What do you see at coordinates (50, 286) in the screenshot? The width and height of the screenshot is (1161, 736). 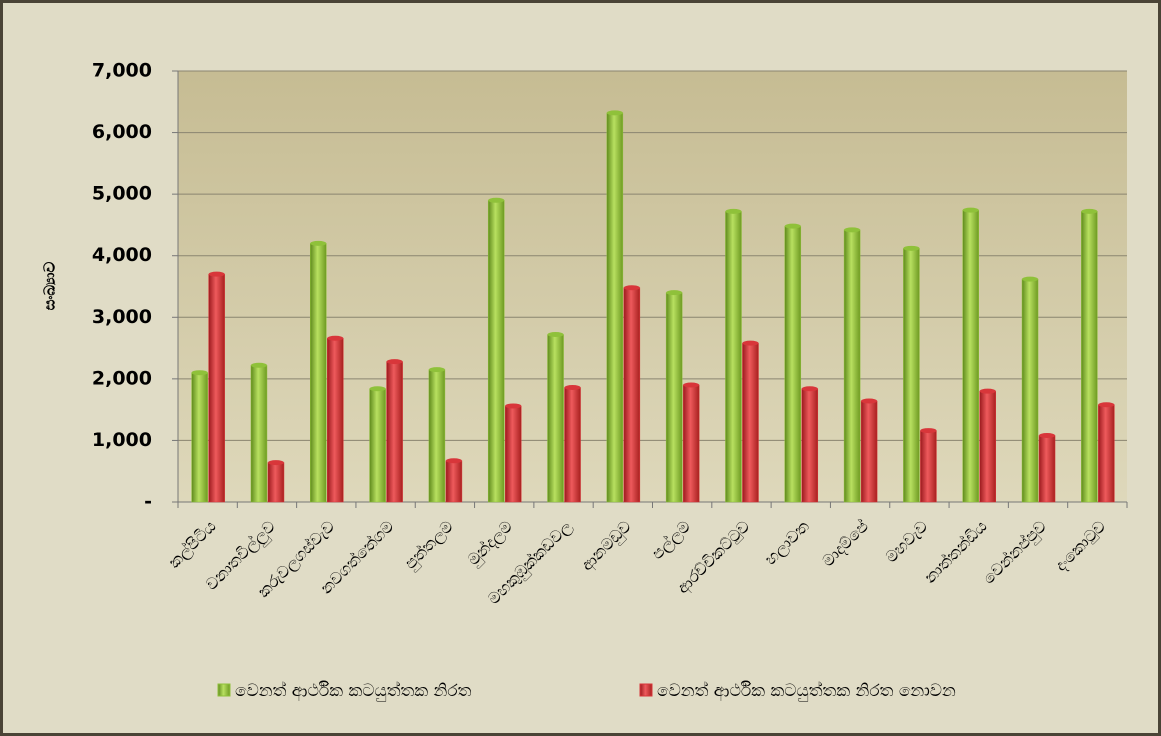 I see `y-axis-label: සංඛ්‍යාව` at bounding box center [50, 286].